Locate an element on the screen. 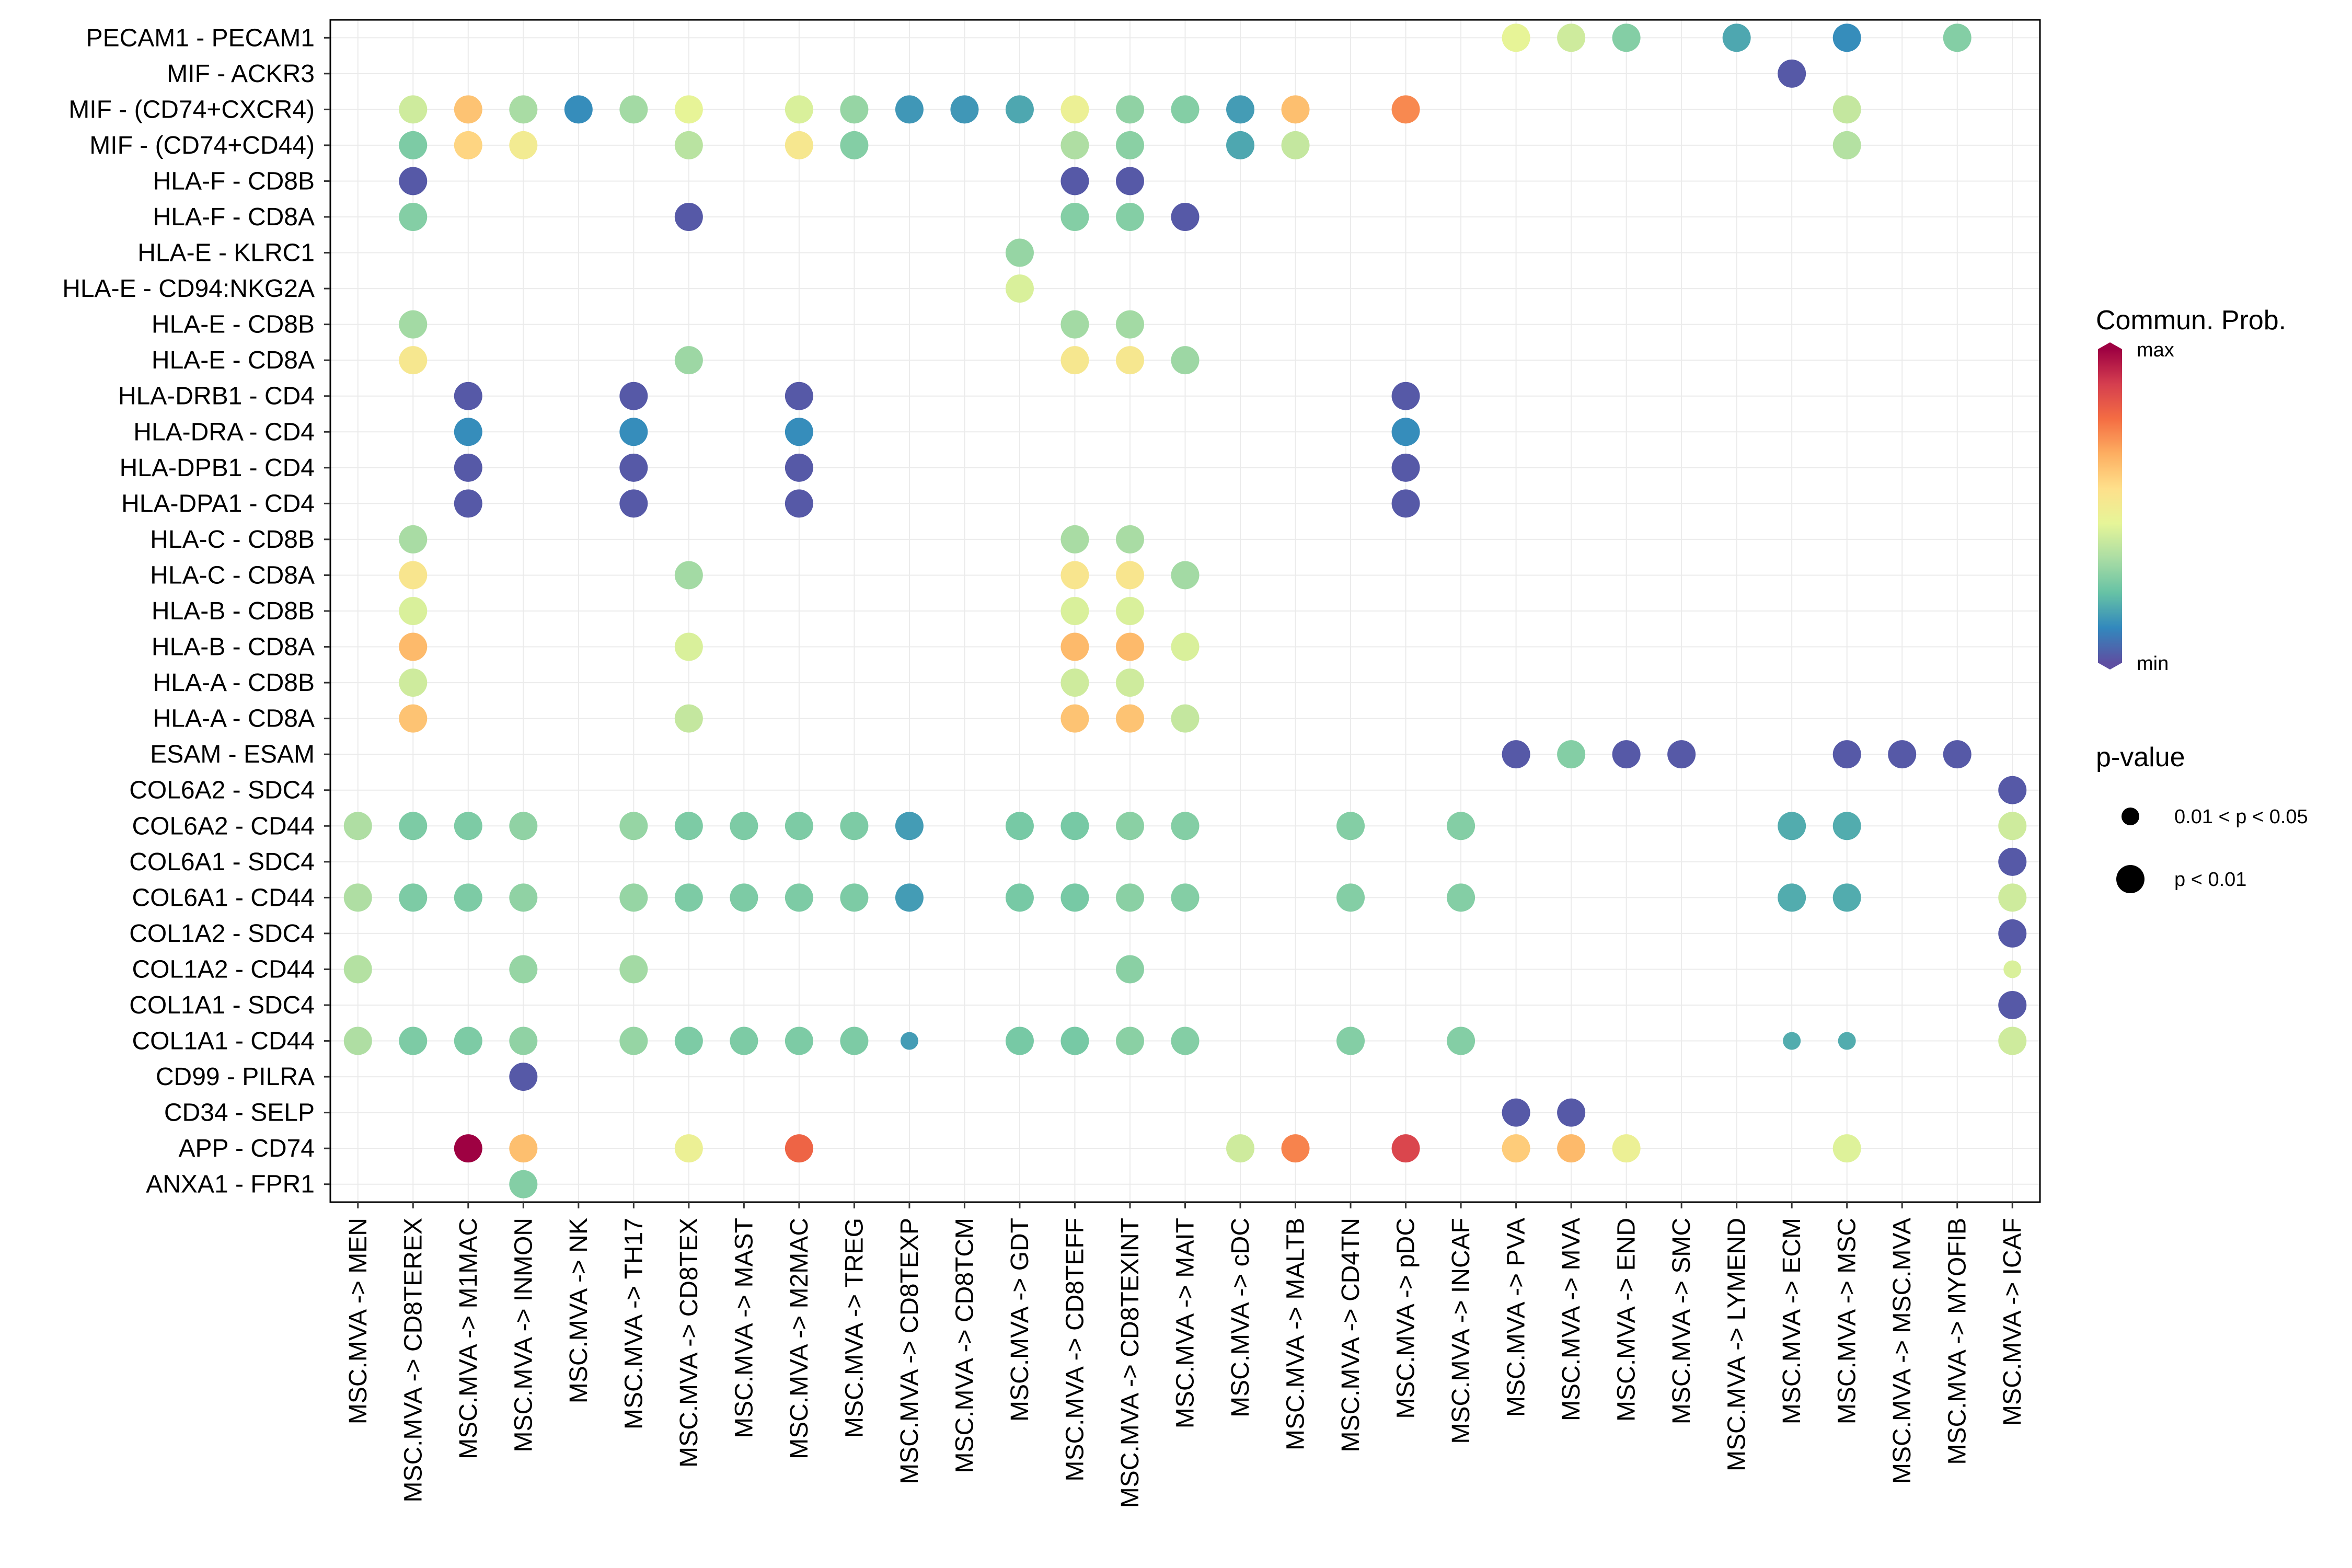 This screenshot has width=2352, height=1568. colorbar-min-label: min is located at coordinates (2153, 664).